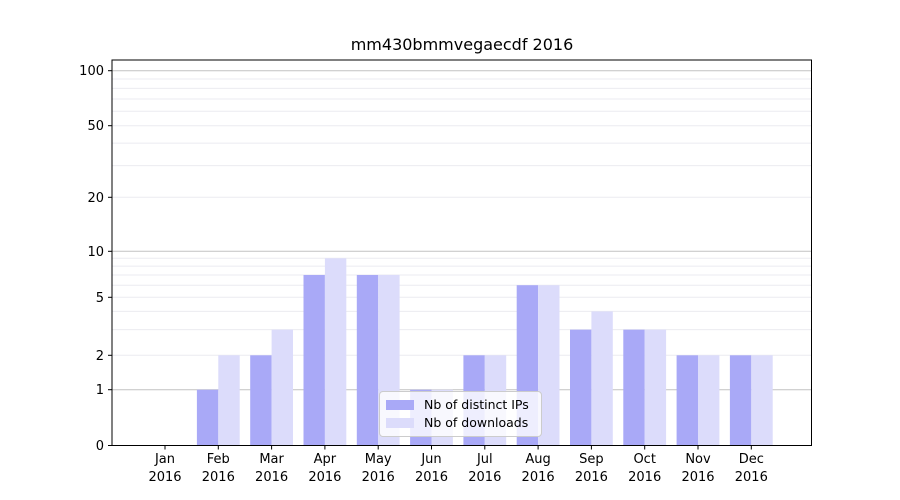  I want to click on bar-downloads-sep, so click(602, 378).